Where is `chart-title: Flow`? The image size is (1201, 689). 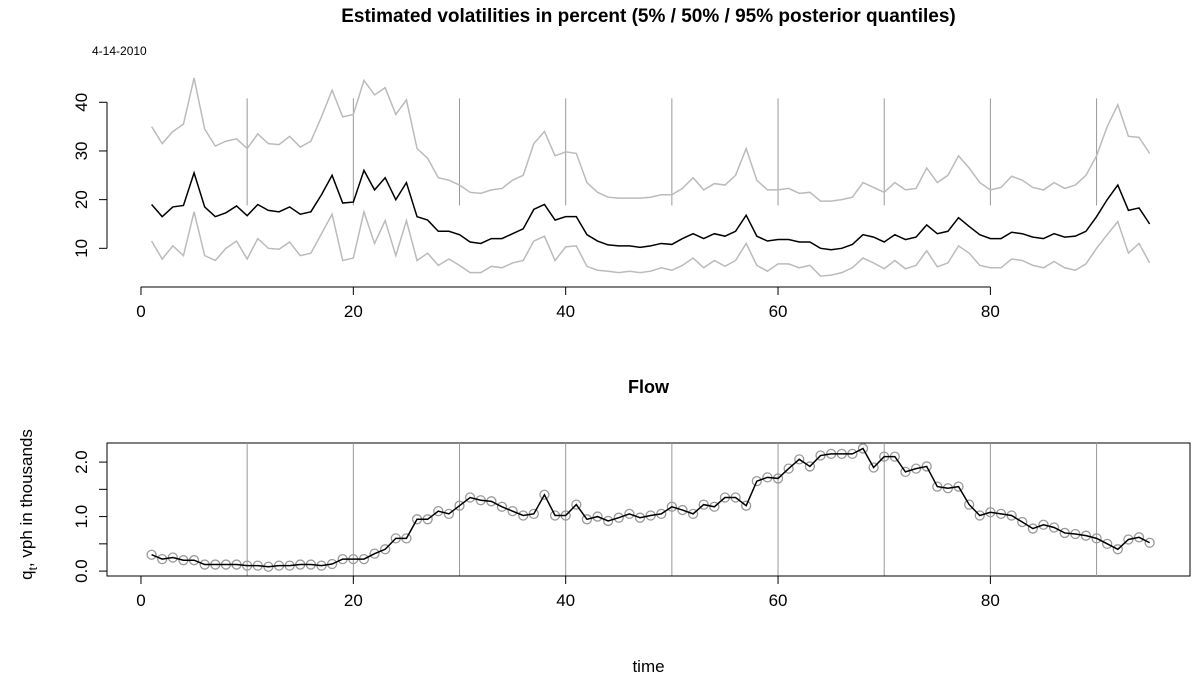 chart-title: Flow is located at coordinates (649, 387).